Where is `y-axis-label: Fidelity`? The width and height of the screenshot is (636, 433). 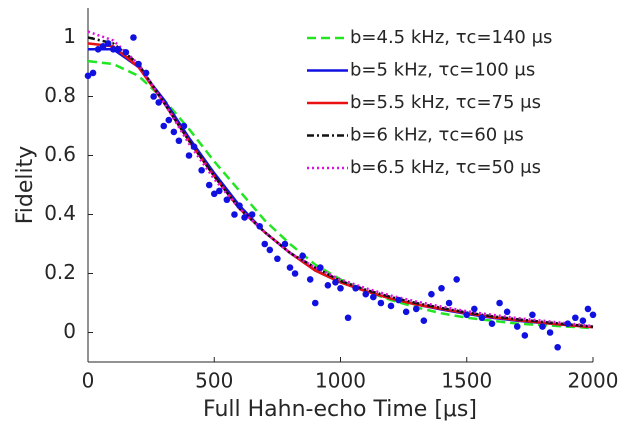
y-axis-label: Fidelity is located at coordinates (25, 185).